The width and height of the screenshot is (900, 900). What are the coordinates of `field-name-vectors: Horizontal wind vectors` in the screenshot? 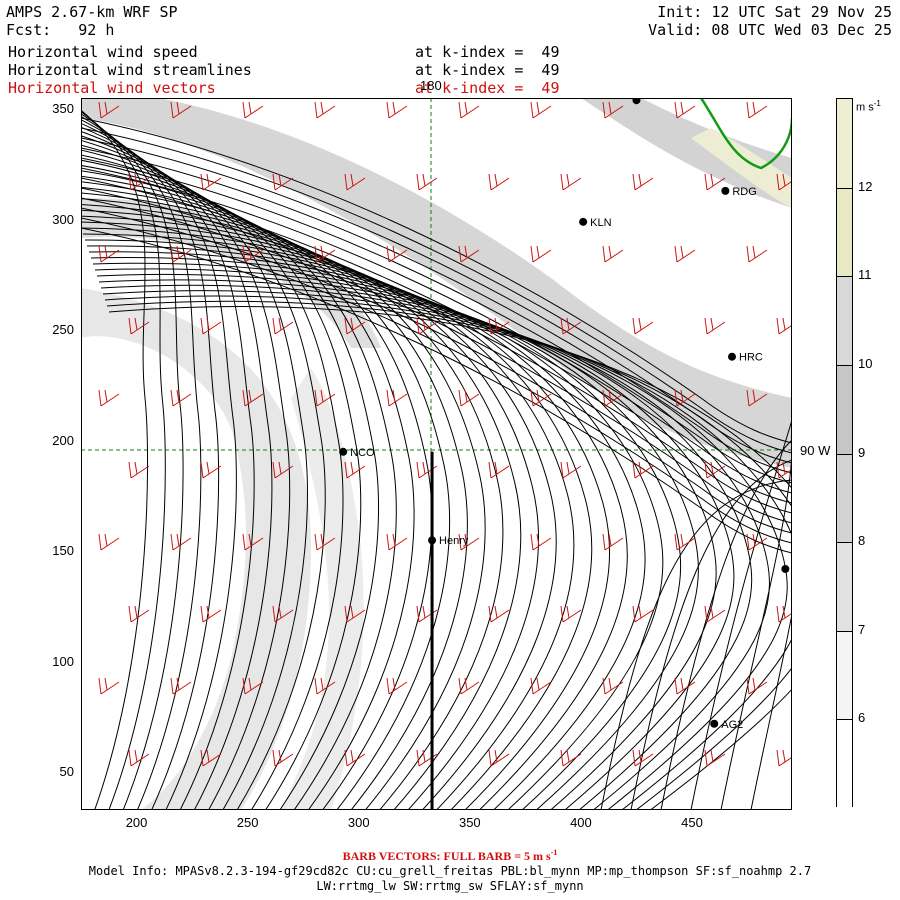 It's located at (112, 88).